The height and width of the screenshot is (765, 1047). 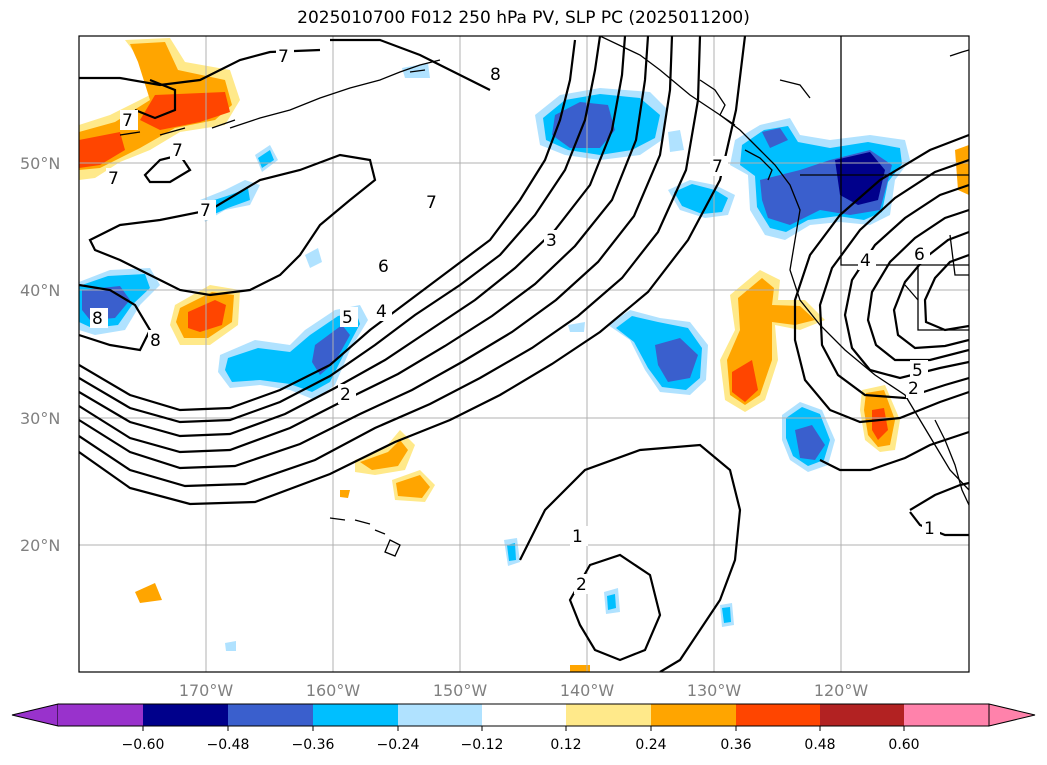 I want to click on colorbar-tick-label: −0.24, so click(x=398, y=745).